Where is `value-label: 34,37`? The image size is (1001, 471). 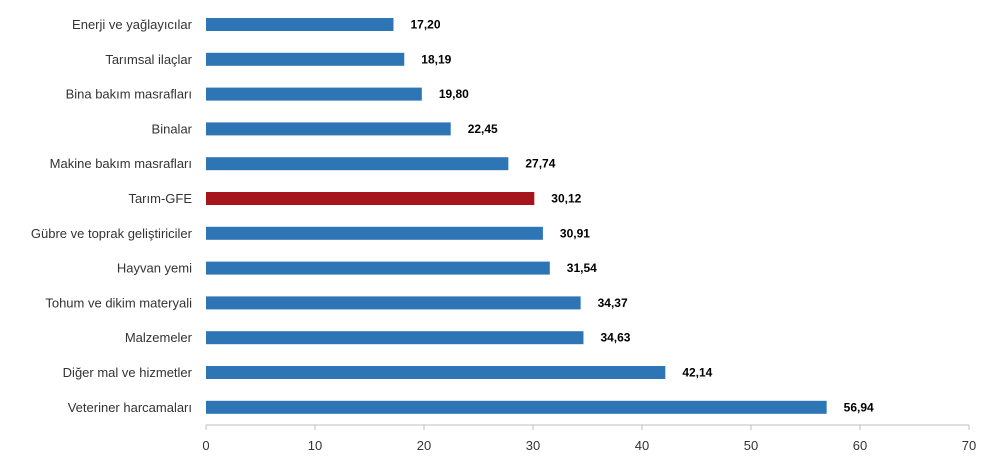 value-label: 34,37 is located at coordinates (613, 303).